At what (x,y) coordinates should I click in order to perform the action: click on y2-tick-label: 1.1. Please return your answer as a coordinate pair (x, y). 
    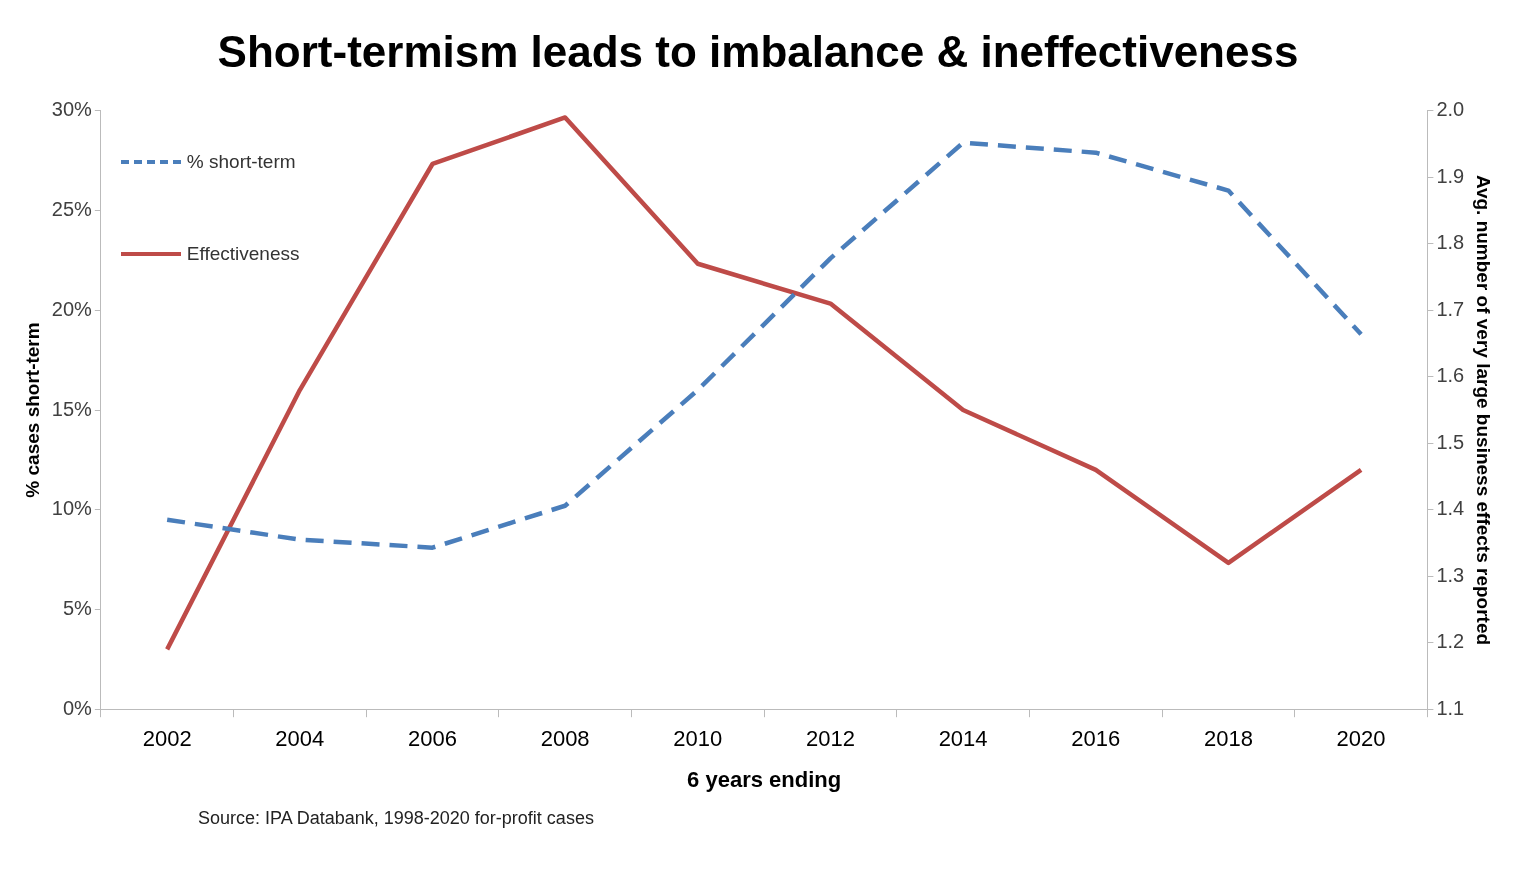
    Looking at the image, I should click on (1450, 707).